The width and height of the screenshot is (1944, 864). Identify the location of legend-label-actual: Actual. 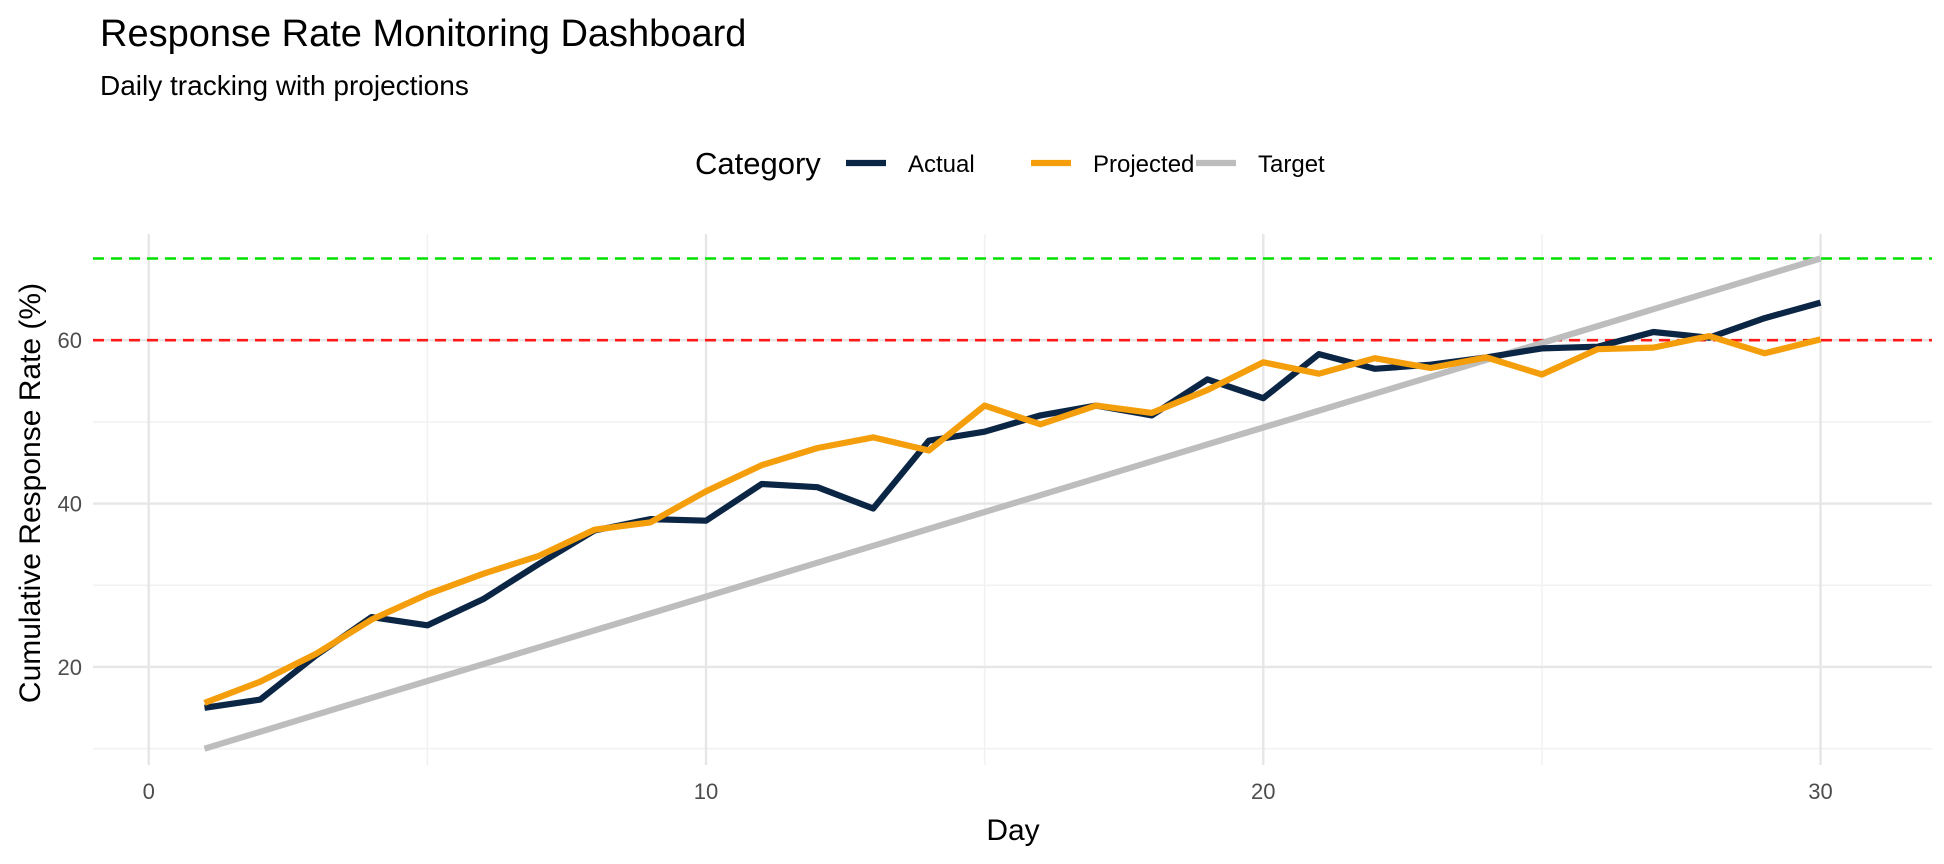
(941, 164).